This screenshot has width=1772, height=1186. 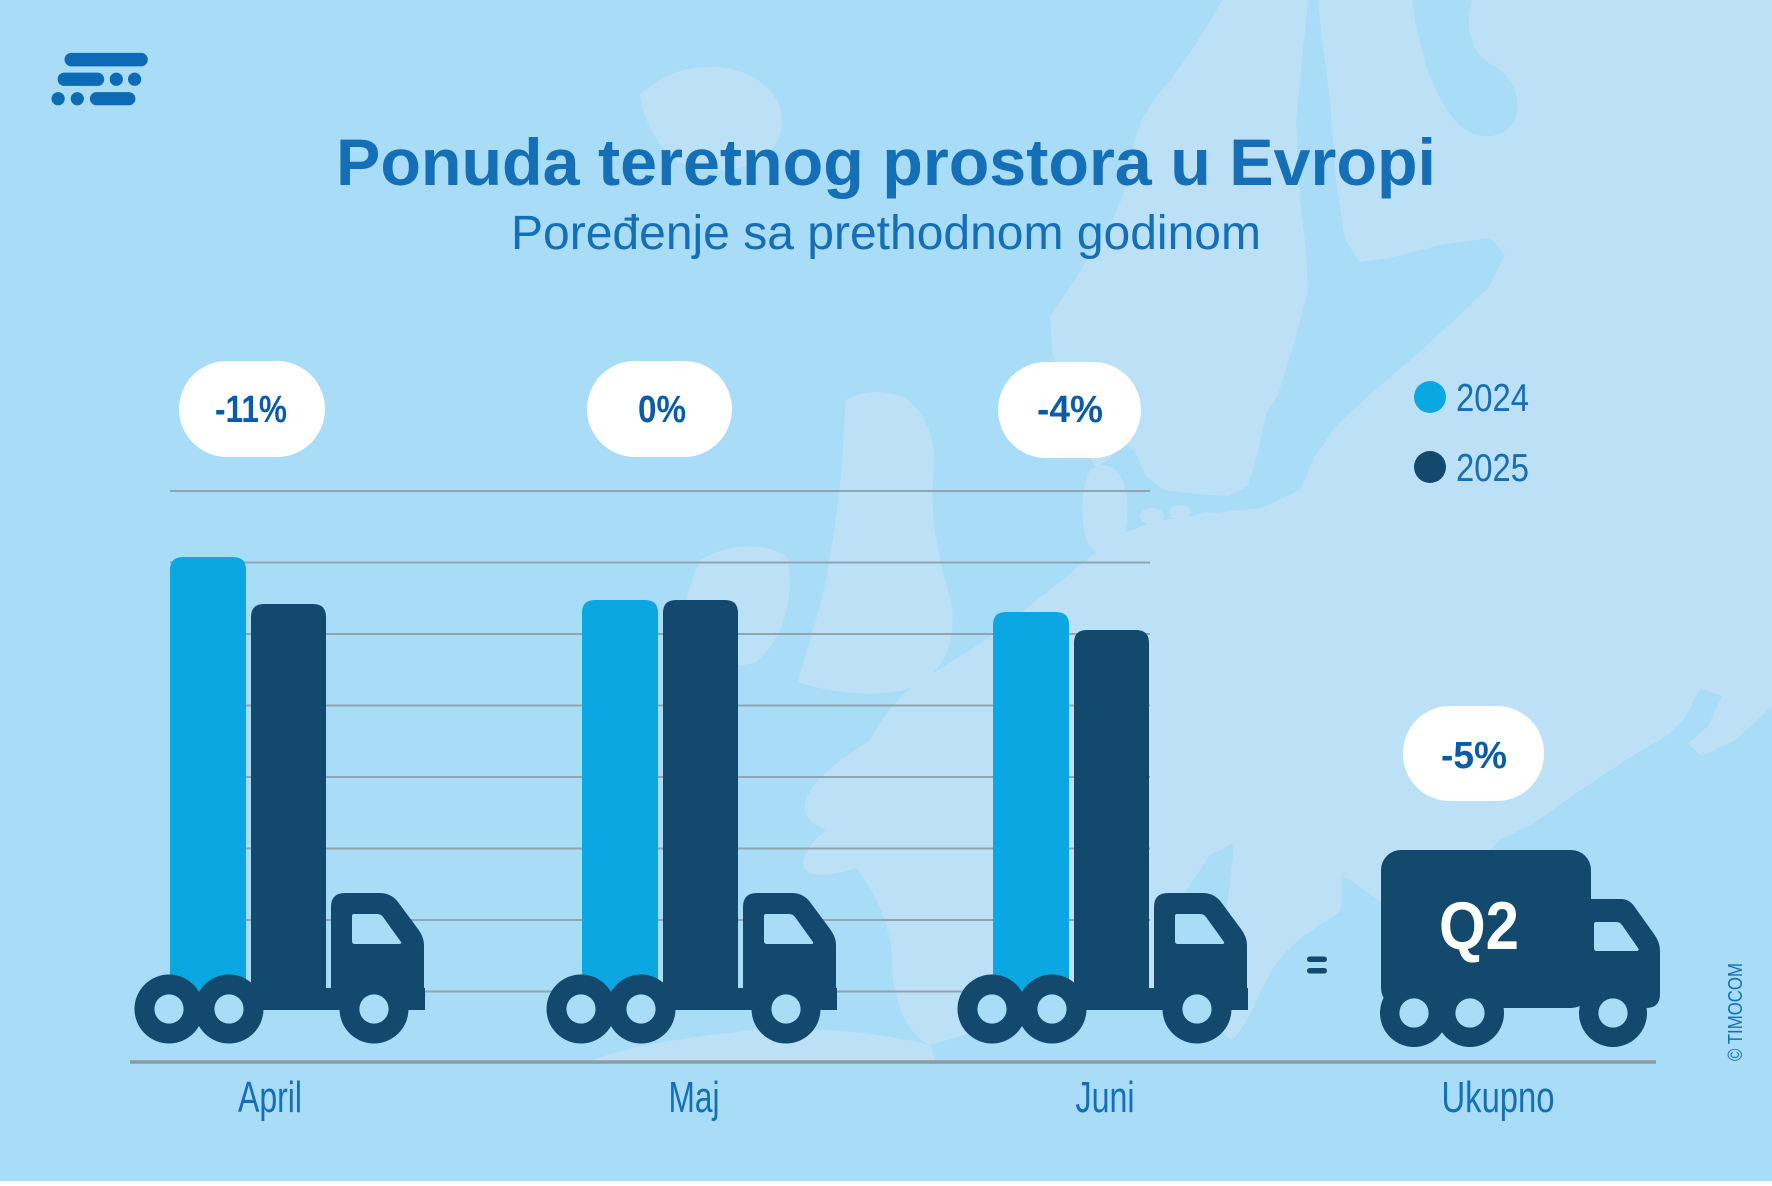 I want to click on svg-text: April, so click(x=270, y=1097).